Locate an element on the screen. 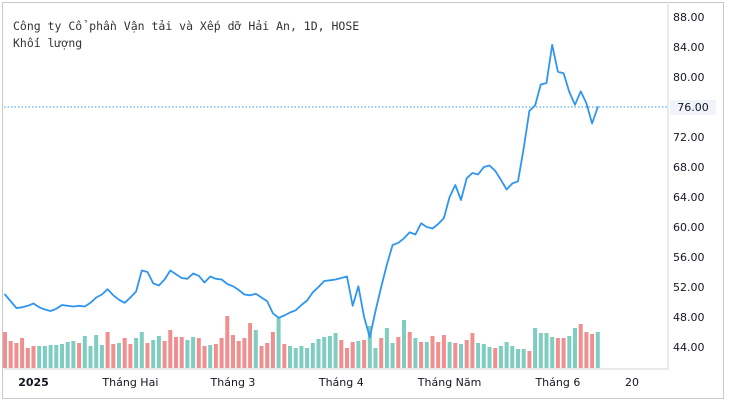 The width and height of the screenshot is (729, 405). x-tick-label: Tháng 3 is located at coordinates (233, 382).